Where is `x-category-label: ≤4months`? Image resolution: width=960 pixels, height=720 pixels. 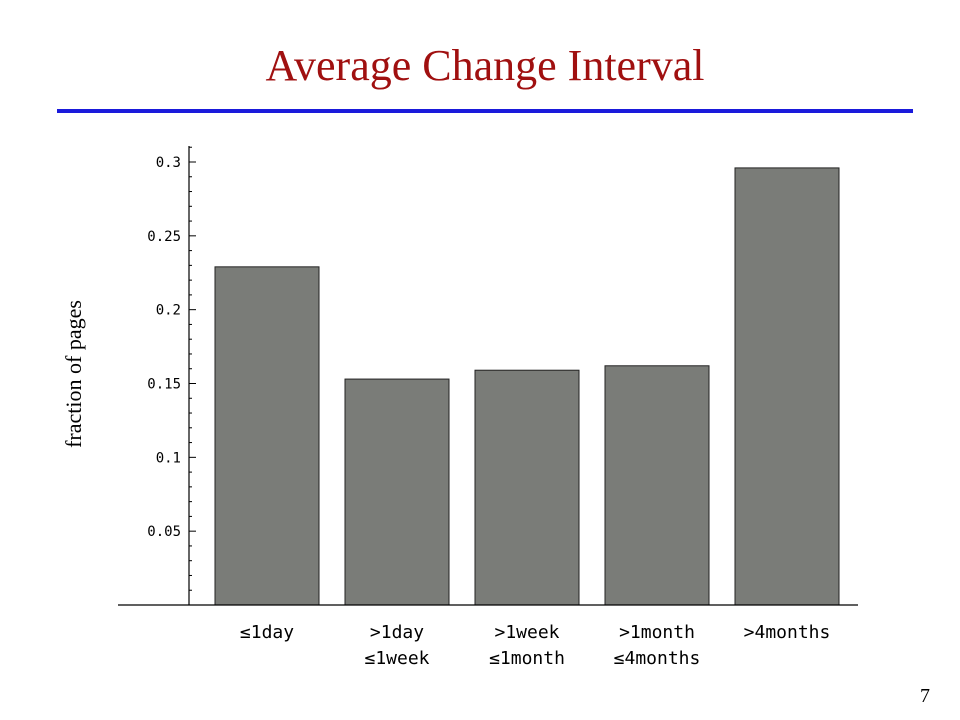 x-category-label: ≤4months is located at coordinates (657, 658).